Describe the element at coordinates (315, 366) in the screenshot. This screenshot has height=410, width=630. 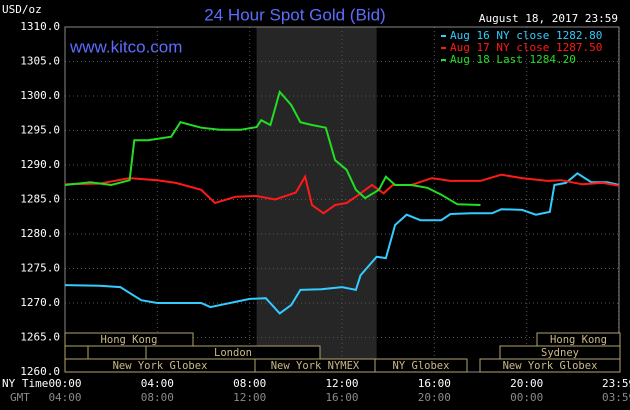
I see `session-label: New York NYMEX` at that location.